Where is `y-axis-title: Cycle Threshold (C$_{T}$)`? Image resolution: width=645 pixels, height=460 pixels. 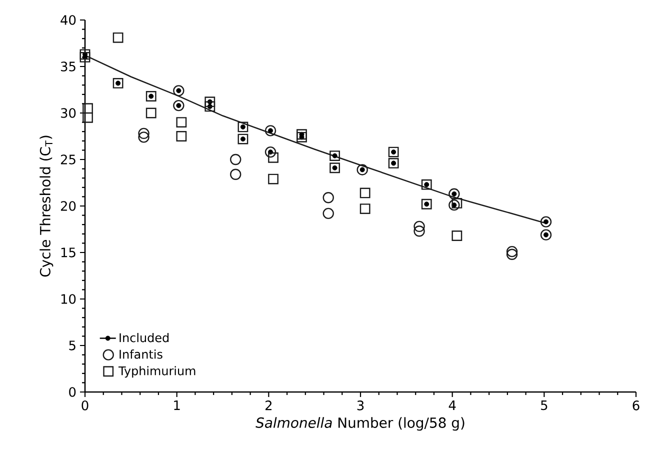 y-axis-title: Cycle Threshold (C$_{T}$) is located at coordinates (47, 206).